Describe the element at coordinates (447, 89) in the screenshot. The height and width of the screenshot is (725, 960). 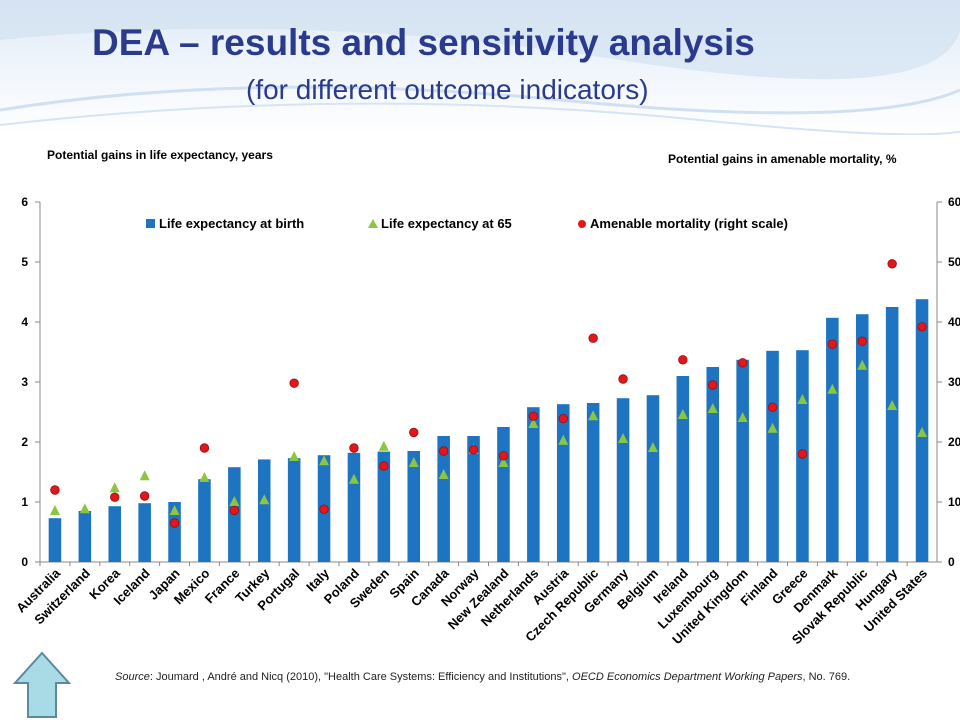
I see `page-subtitle: (for different outcome indicators)` at that location.